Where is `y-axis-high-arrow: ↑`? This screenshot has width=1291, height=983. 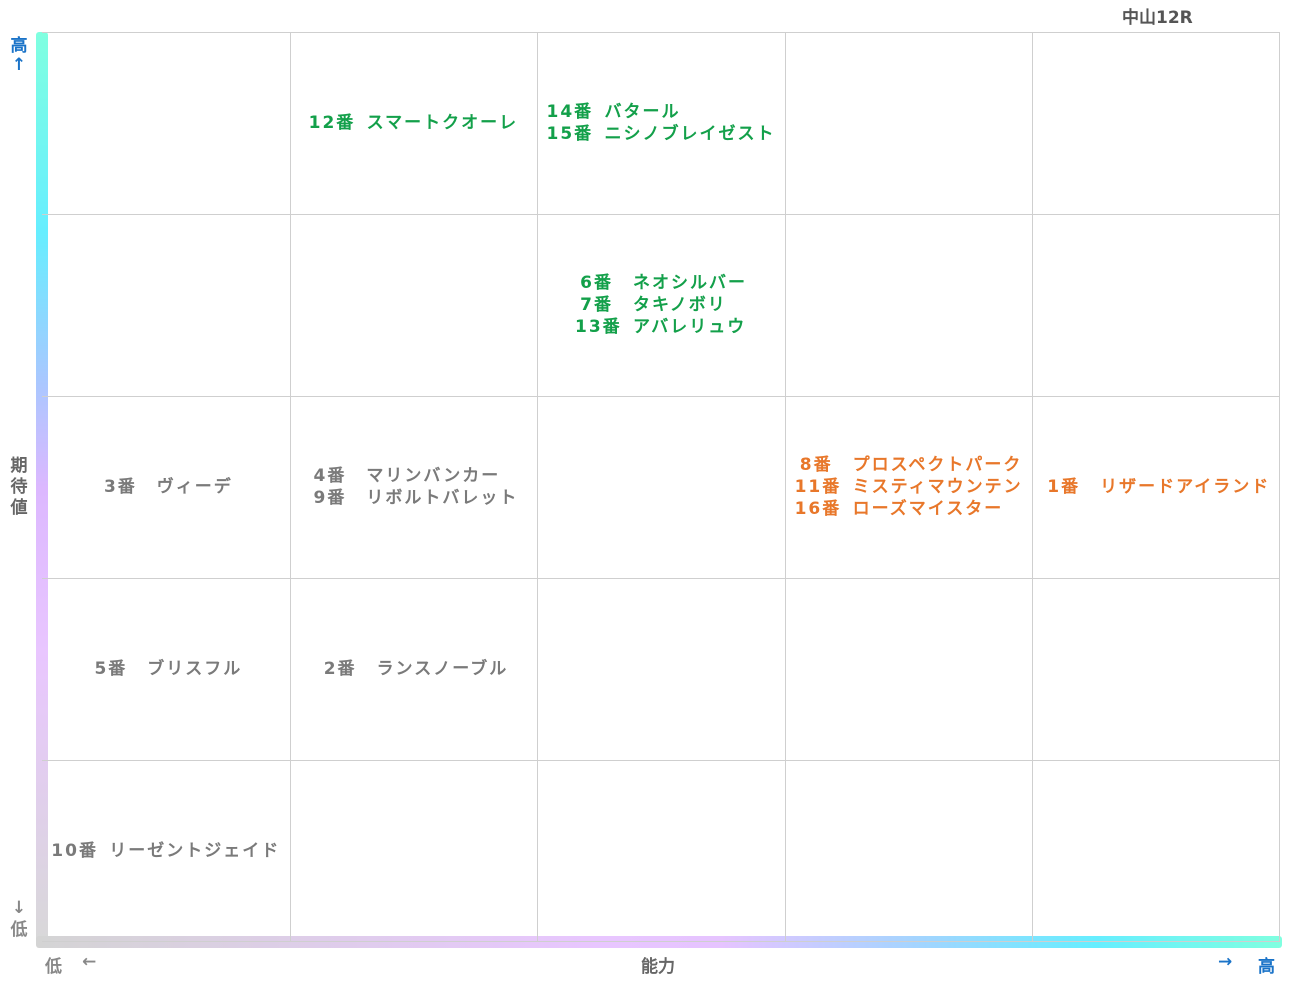
y-axis-high-arrow: ↑ is located at coordinates (19, 65).